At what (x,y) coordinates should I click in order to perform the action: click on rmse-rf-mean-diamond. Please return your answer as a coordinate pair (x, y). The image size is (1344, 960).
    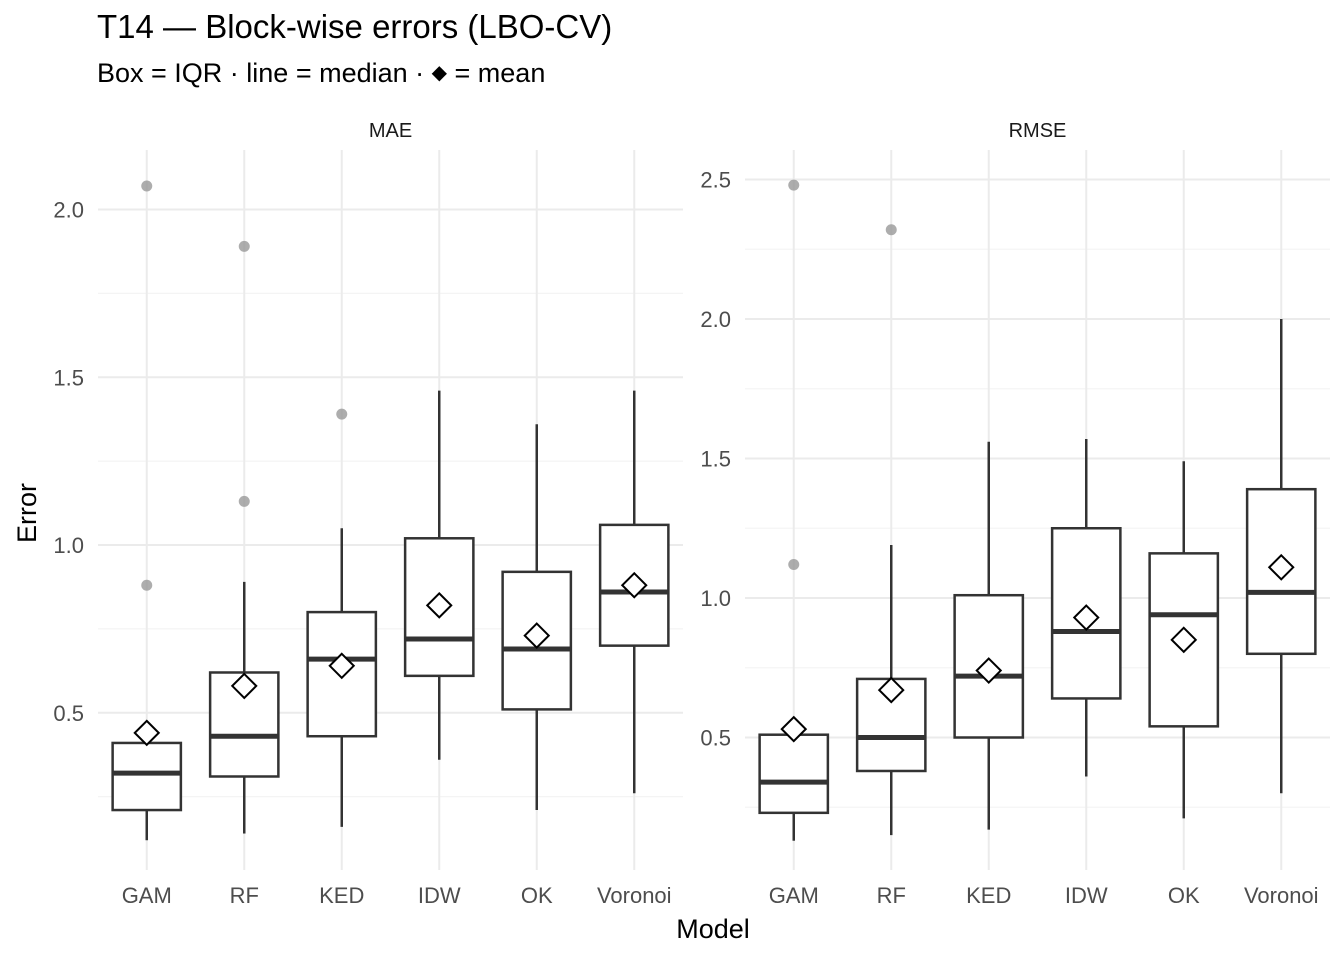
    Looking at the image, I should click on (891, 690).